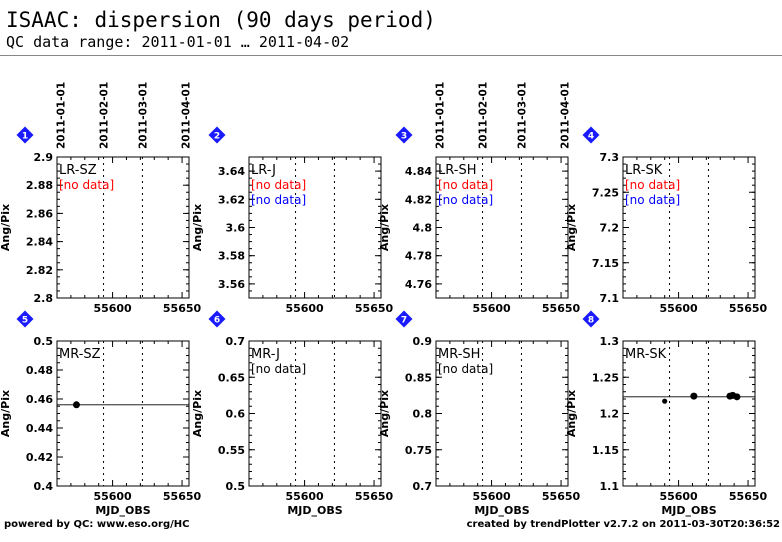 The height and width of the screenshot is (542, 782). I want to click on footer-credit: powered by QC: www.eso.org/HC, so click(97, 524).